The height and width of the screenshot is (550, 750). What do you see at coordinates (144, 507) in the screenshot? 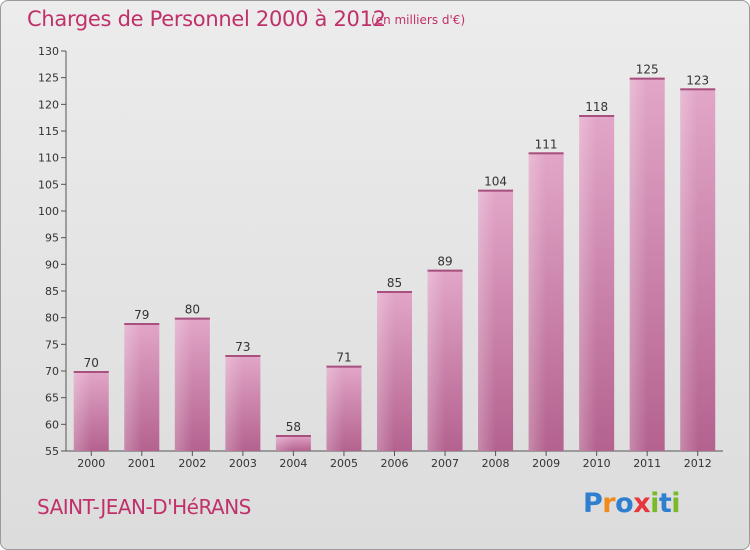
I see `commune-name: SAINT-JEAN-D'HéRANS` at bounding box center [144, 507].